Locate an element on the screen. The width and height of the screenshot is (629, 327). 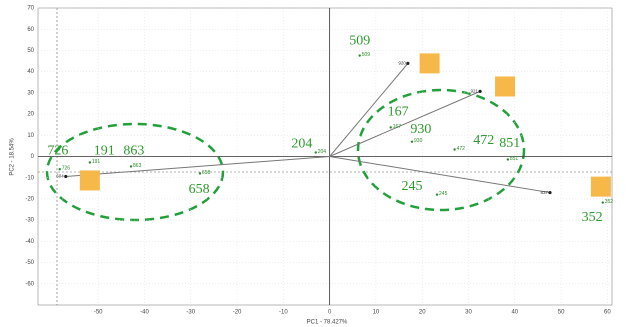
y-tick-label: 20 is located at coordinates (30, 115).